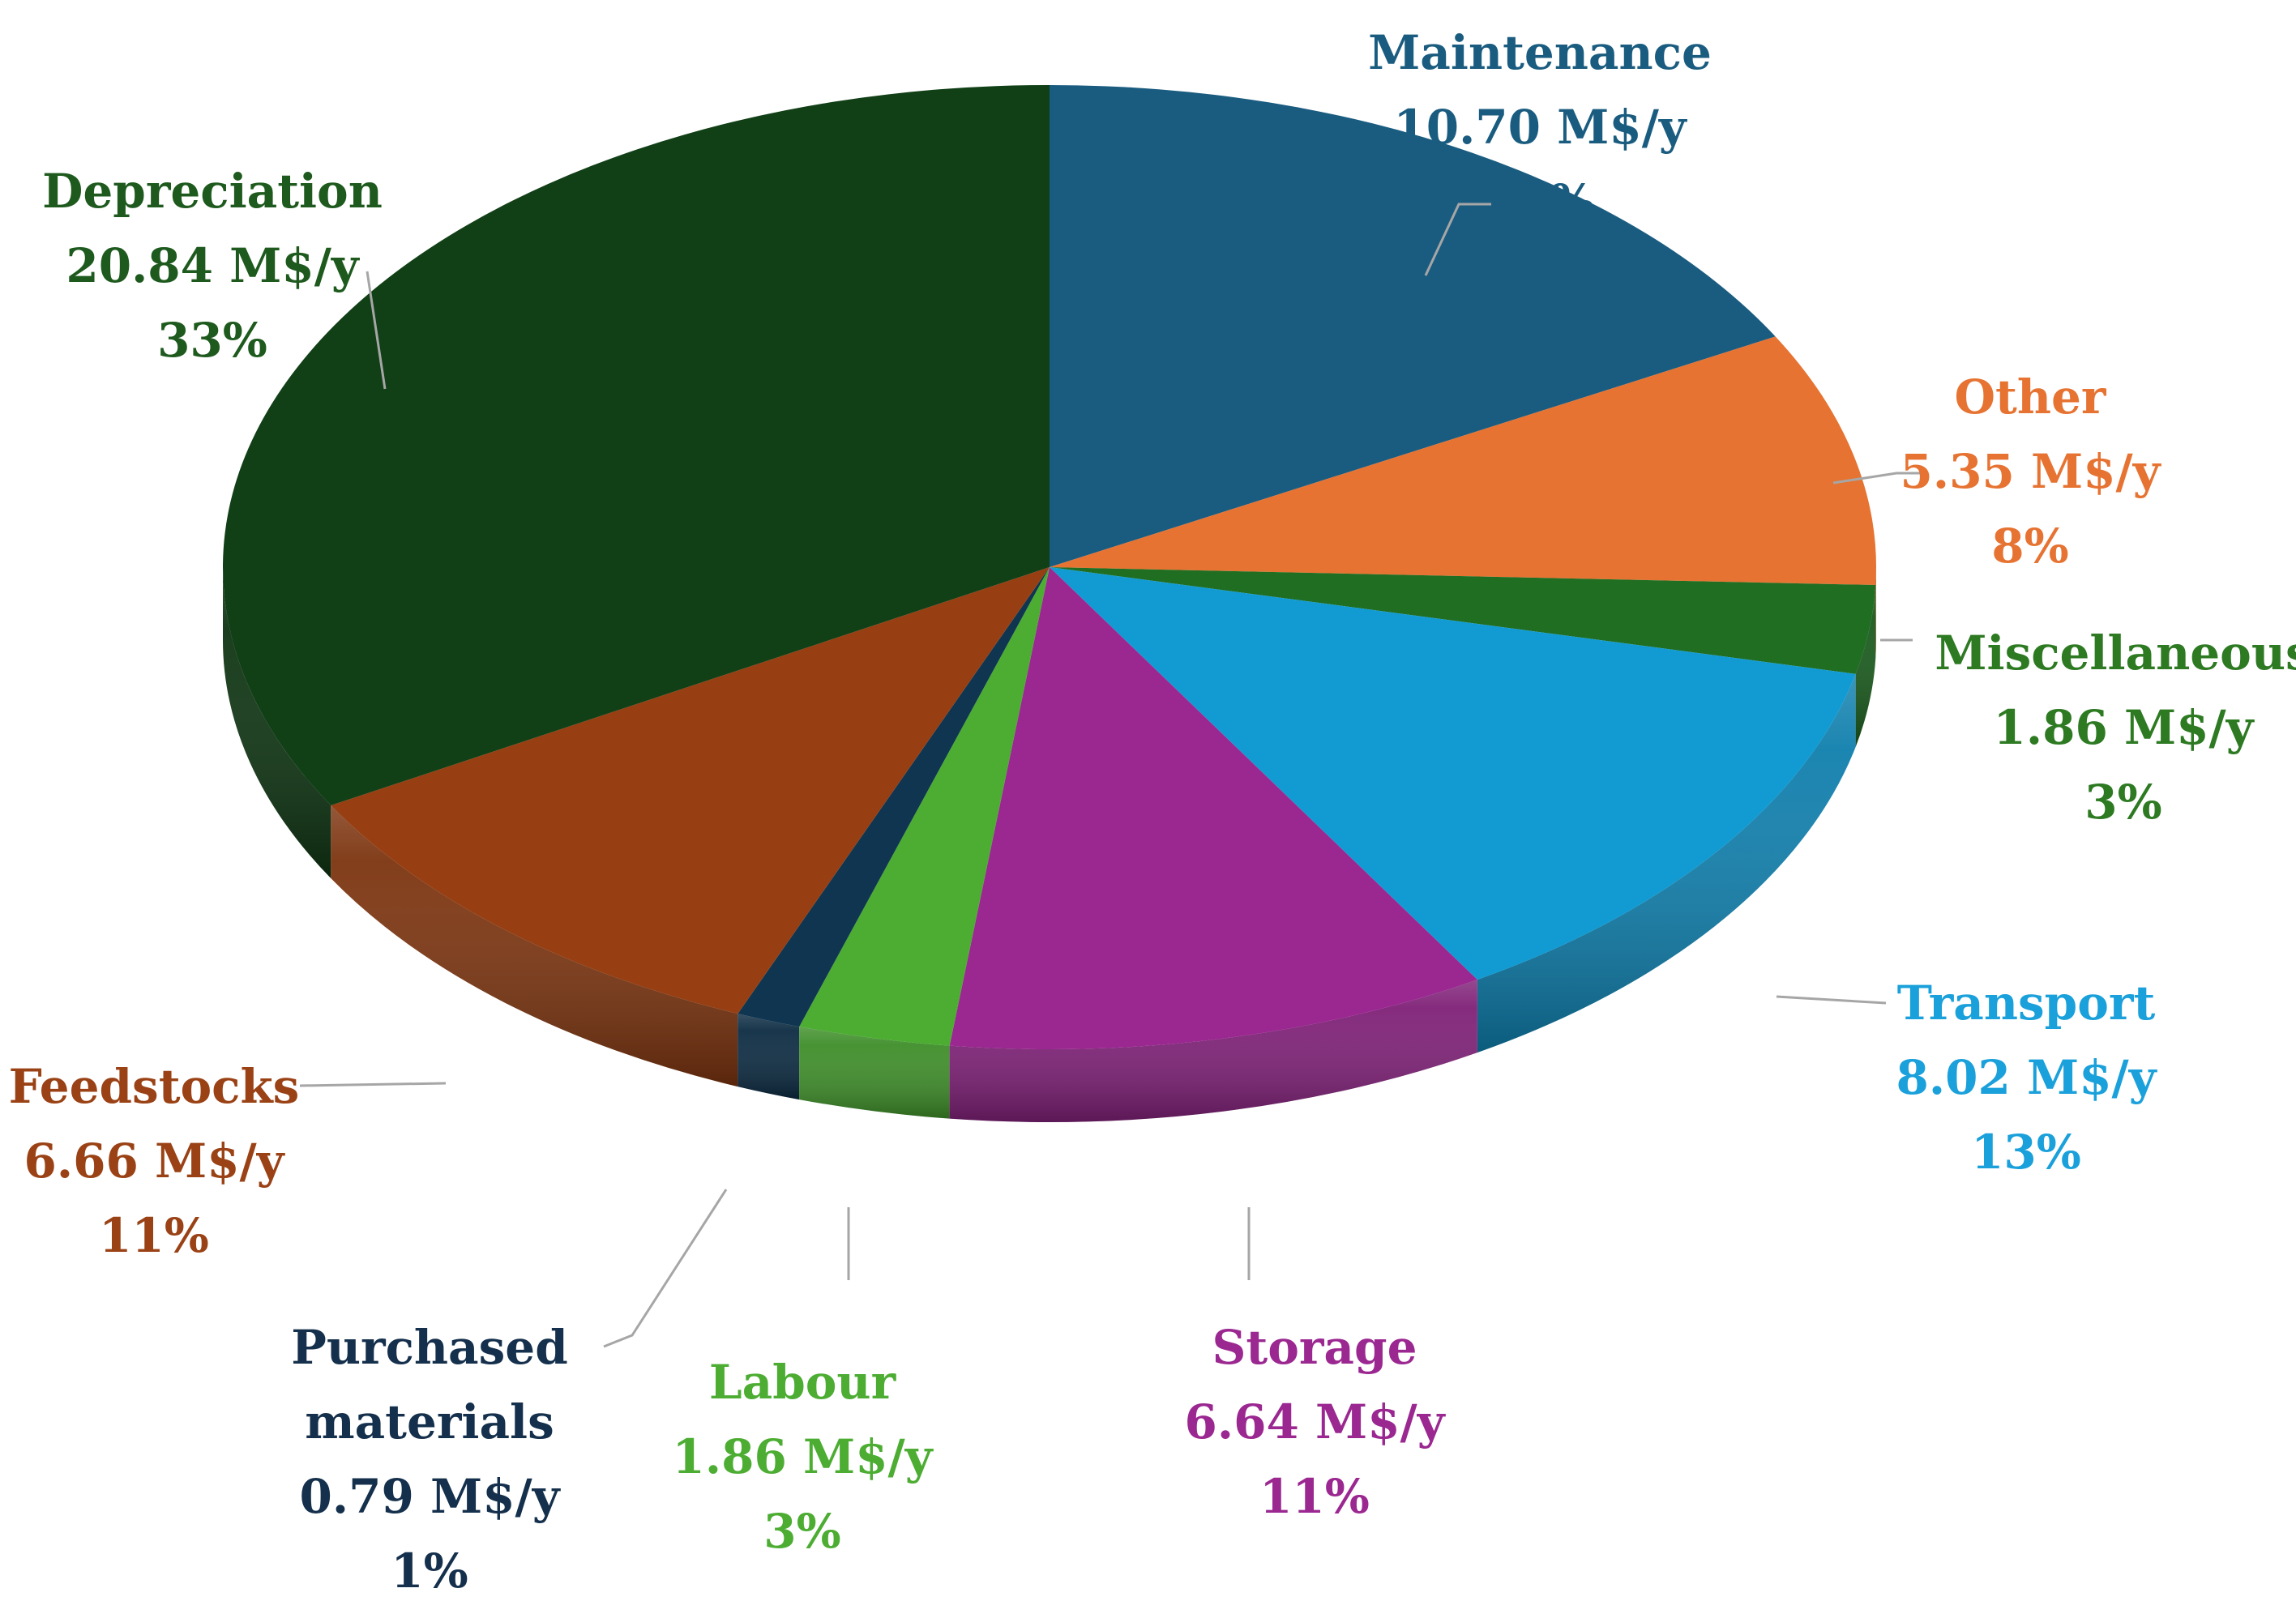 This screenshot has width=2296, height=1601. Describe the element at coordinates (1875, 613) in the screenshot. I see `pie-side-other` at that location.